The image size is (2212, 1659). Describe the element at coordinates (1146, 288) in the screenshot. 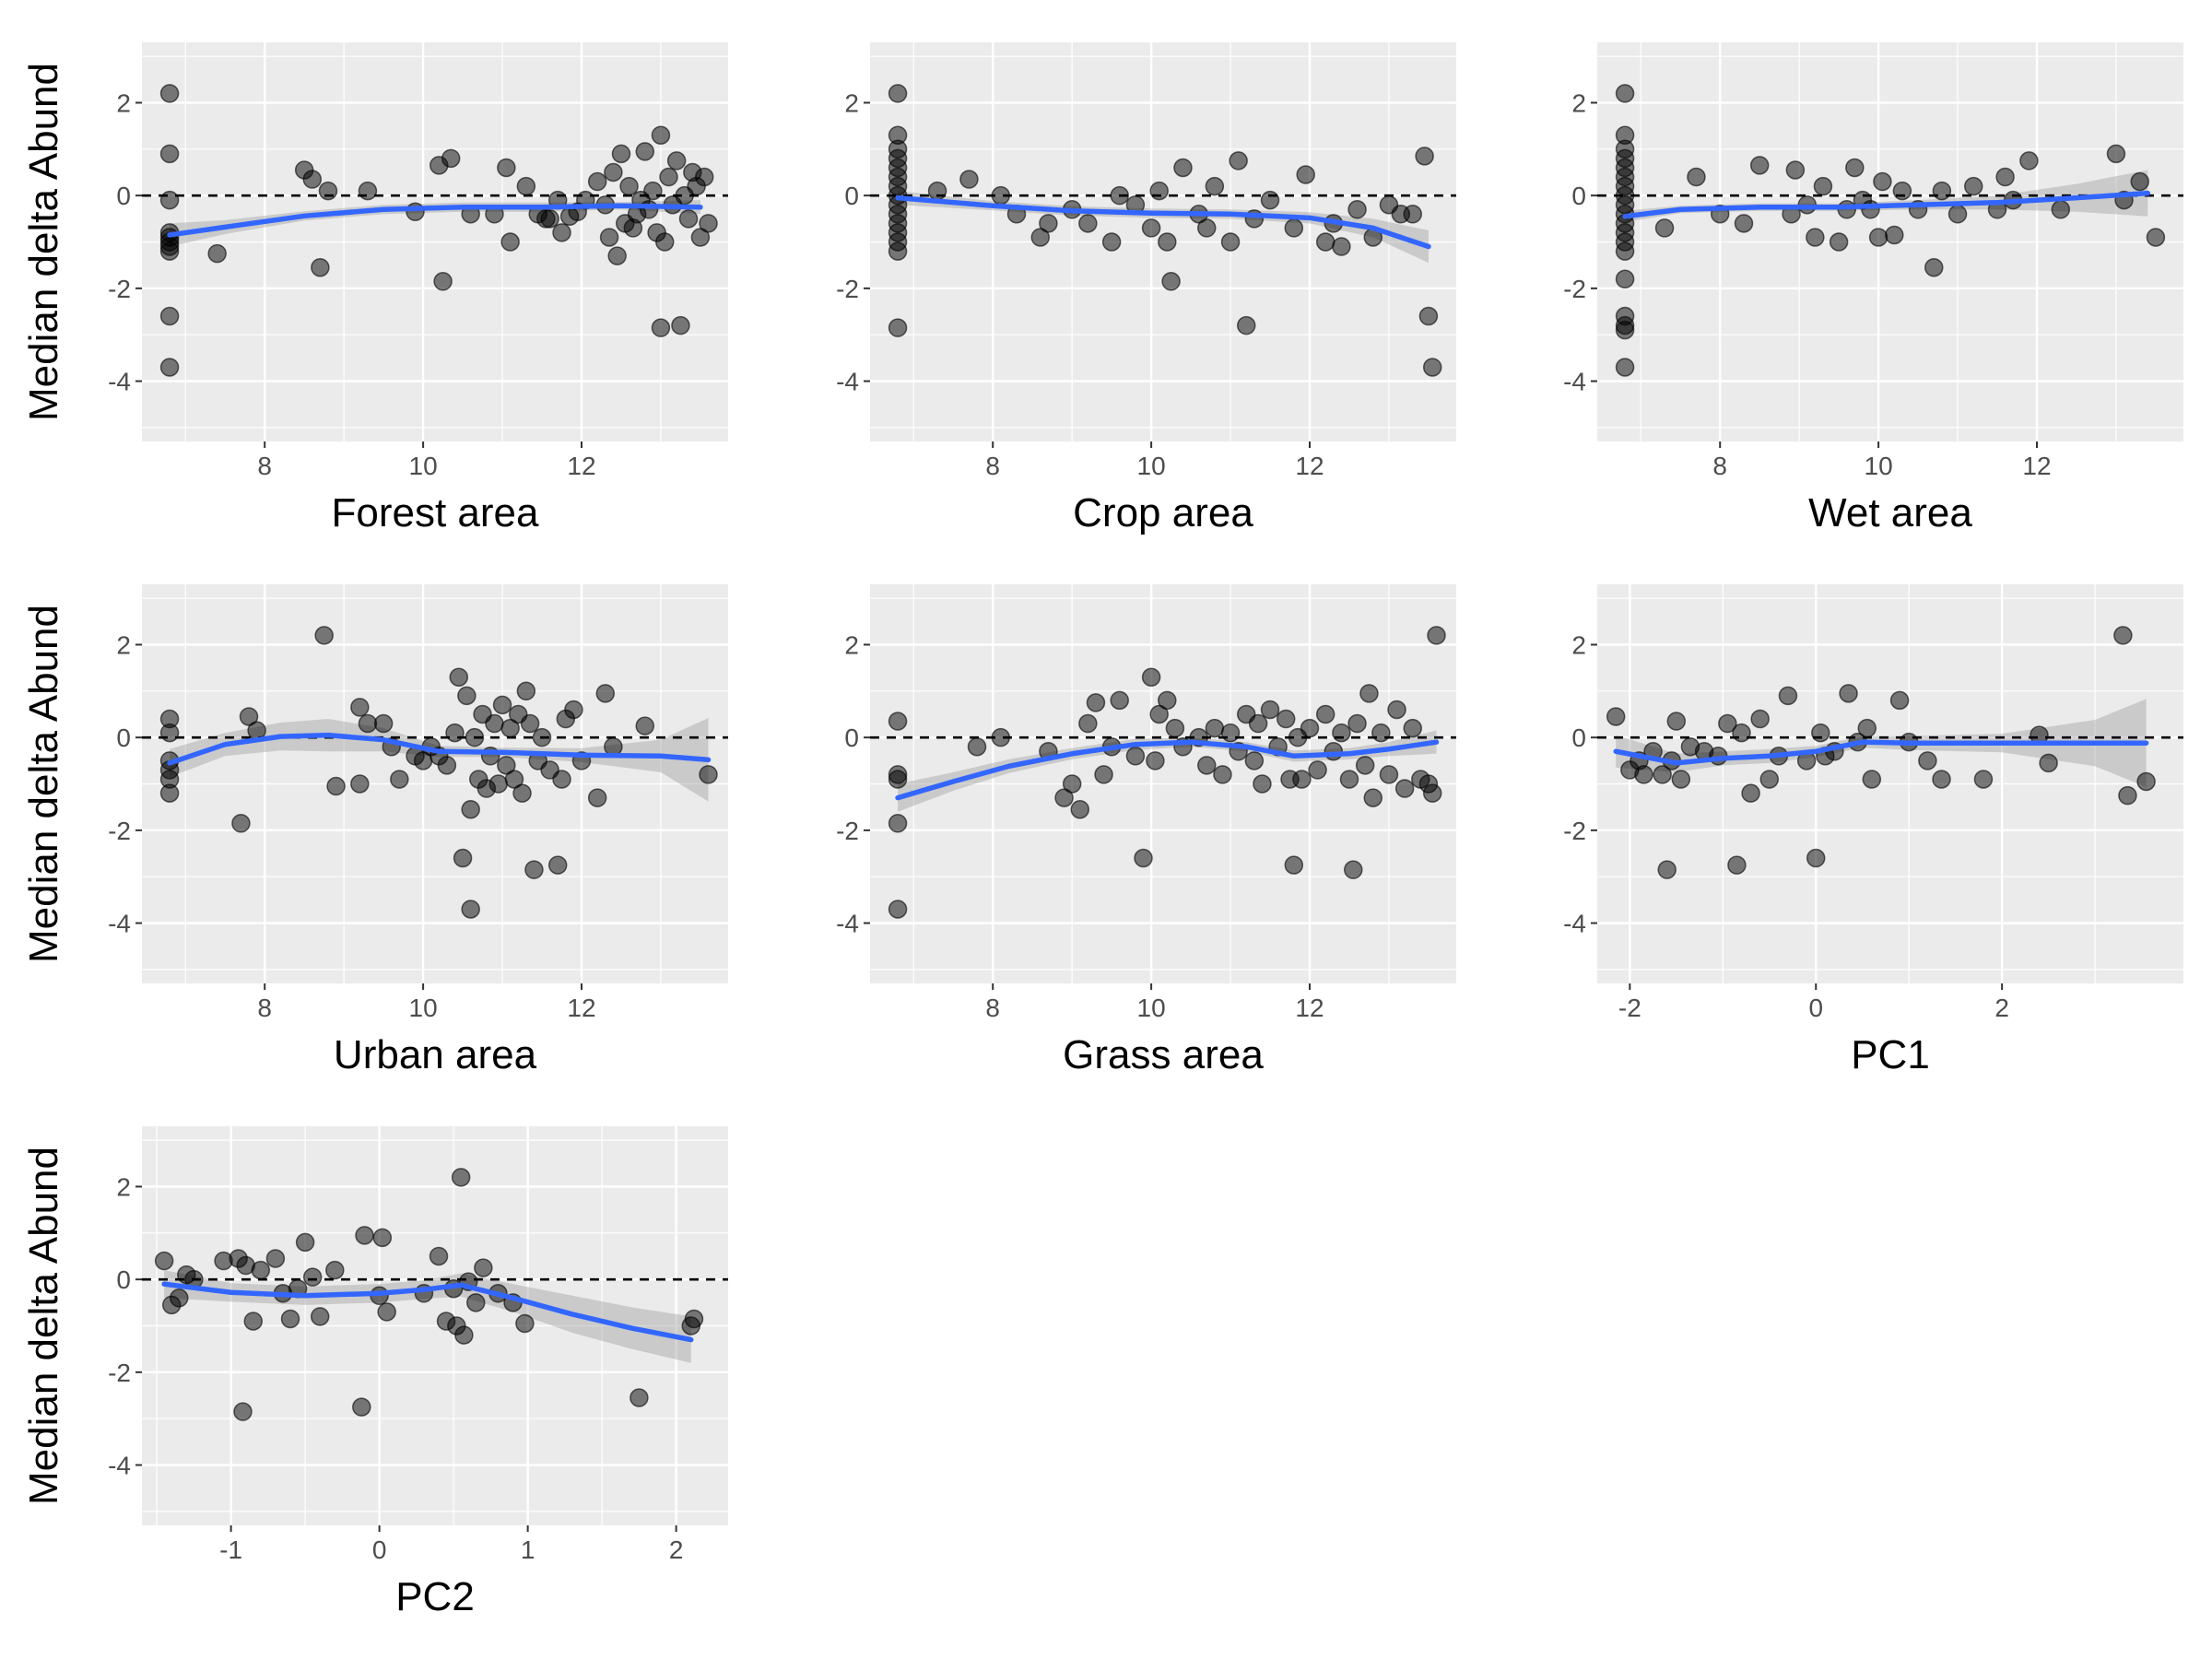

I see `panel-2: 8 10 12 -4 -2 0 2 Crop area` at that location.